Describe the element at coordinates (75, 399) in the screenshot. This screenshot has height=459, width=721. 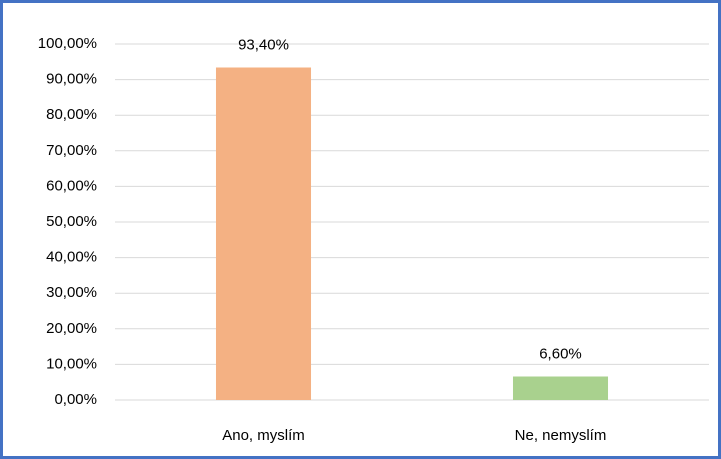
I see `y-tick-label: 0,00%` at that location.